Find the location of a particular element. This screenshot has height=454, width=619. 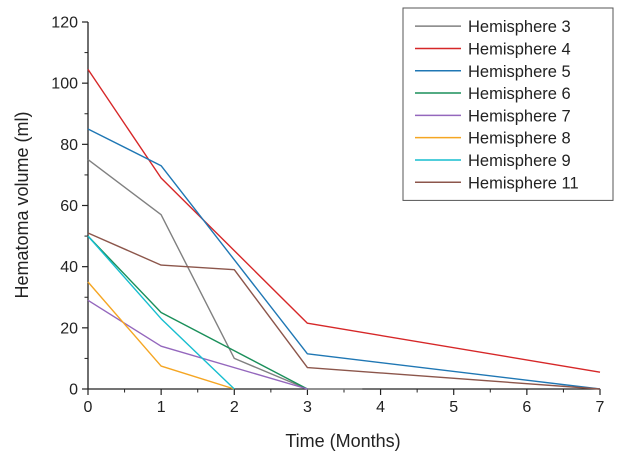

legend-label-hemisphere-5: Hemisphere 5 is located at coordinates (519, 72).